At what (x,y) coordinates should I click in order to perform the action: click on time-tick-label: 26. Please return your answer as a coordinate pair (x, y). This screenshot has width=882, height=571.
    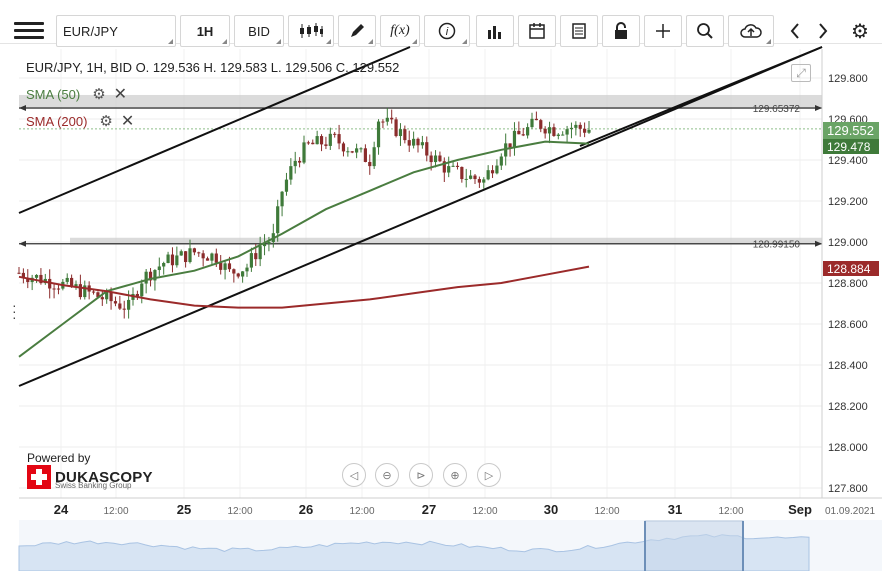
    Looking at the image, I should click on (306, 509).